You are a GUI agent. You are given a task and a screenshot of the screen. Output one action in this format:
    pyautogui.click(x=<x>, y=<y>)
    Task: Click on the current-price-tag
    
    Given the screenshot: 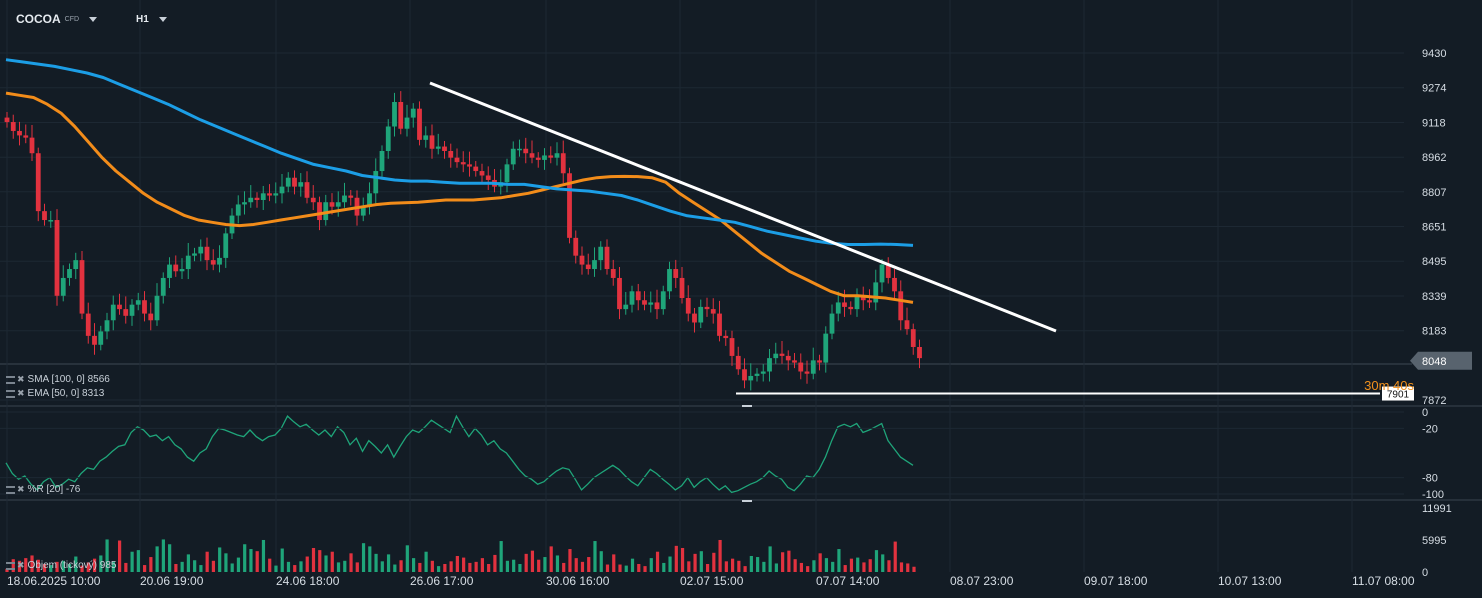 What is the action you would take?
    pyautogui.click(x=1441, y=360)
    